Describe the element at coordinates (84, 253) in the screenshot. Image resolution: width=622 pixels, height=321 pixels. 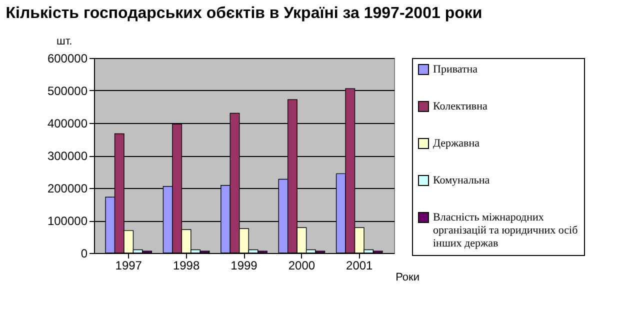
I see `y-tick-label: 0` at that location.